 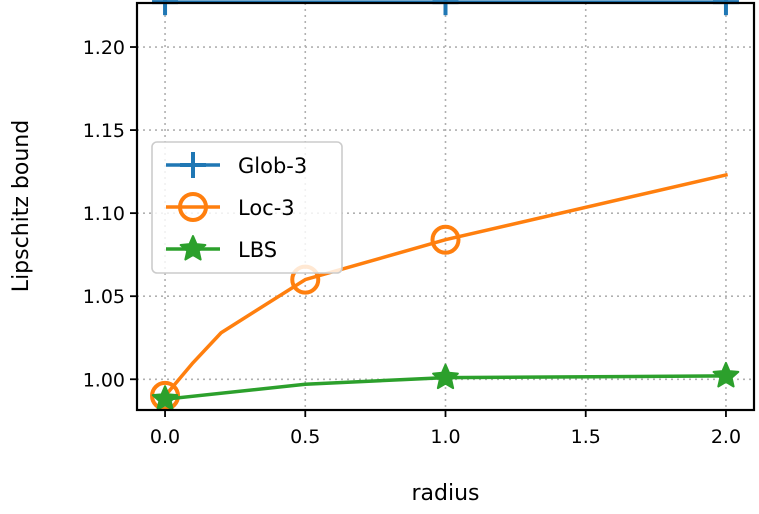 I want to click on x-tick-label: 1.0, so click(x=445, y=437).